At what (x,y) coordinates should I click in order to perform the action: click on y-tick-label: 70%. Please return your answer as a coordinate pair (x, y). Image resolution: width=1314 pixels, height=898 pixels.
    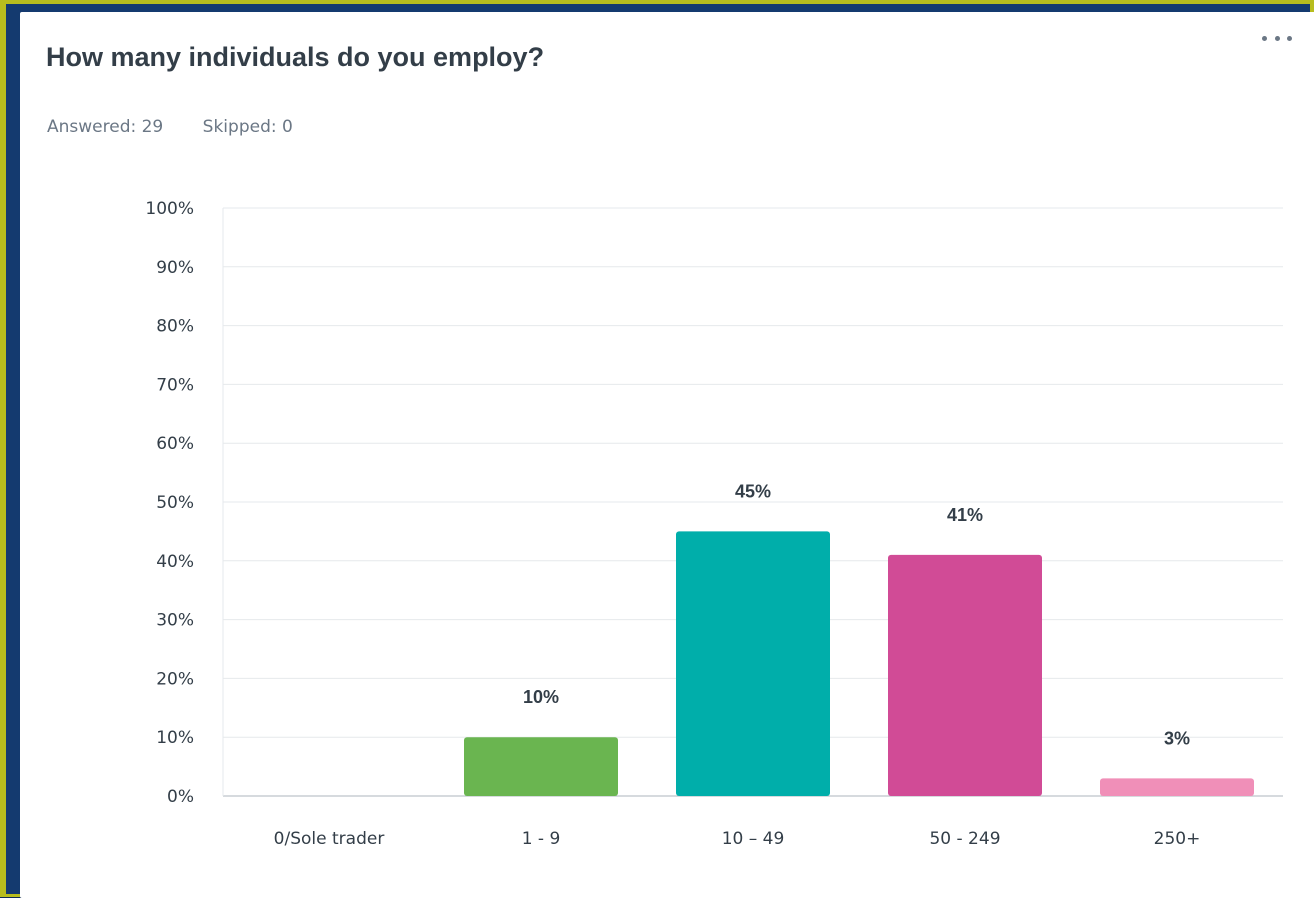
    Looking at the image, I should click on (175, 385).